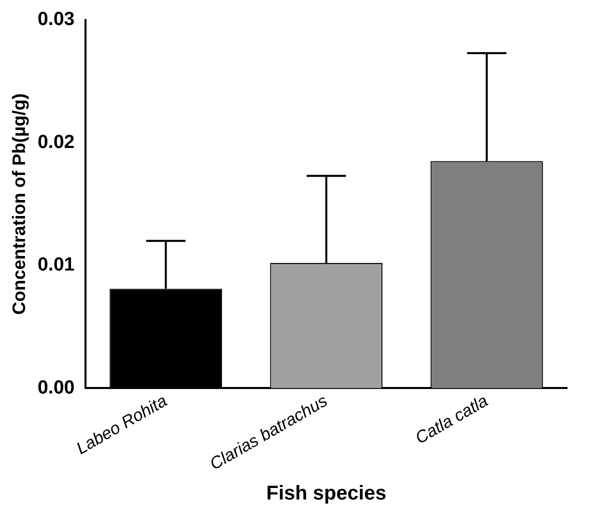 The image size is (597, 515). What do you see at coordinates (56, 142) in the screenshot?
I see `y-tick-label: 0.02` at bounding box center [56, 142].